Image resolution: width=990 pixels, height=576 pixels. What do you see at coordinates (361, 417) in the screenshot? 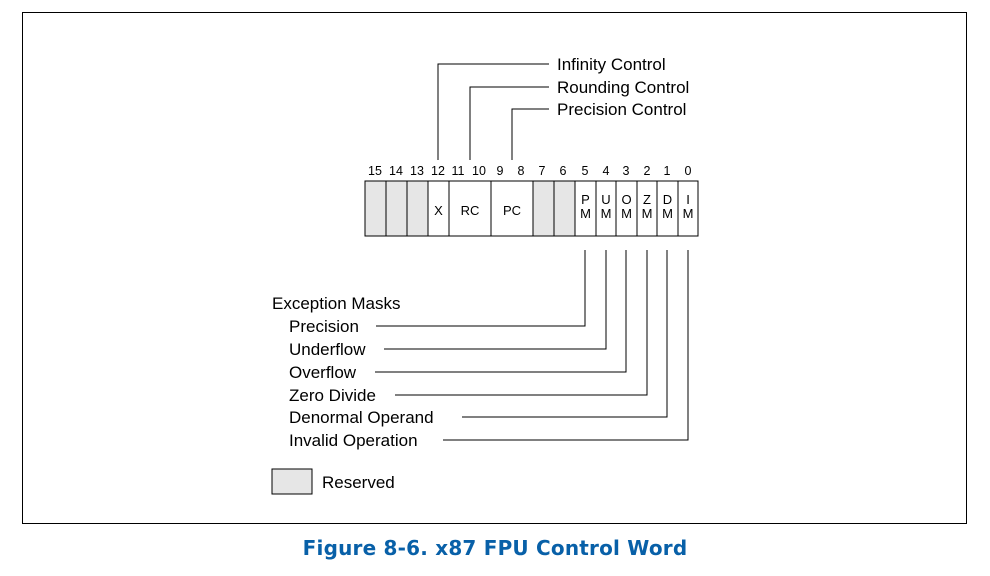
I see `exception-mask-label: Denormal Operand` at bounding box center [361, 417].